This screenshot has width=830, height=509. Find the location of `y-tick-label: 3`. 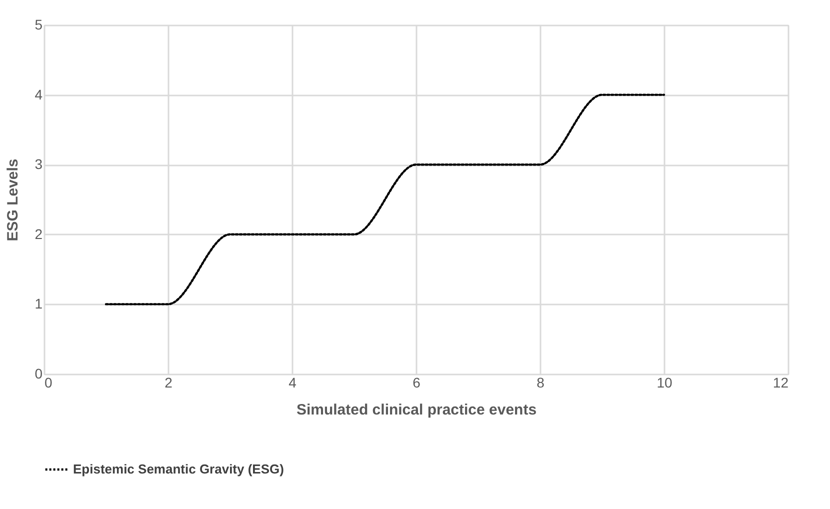

y-tick-label: 3 is located at coordinates (38, 164).